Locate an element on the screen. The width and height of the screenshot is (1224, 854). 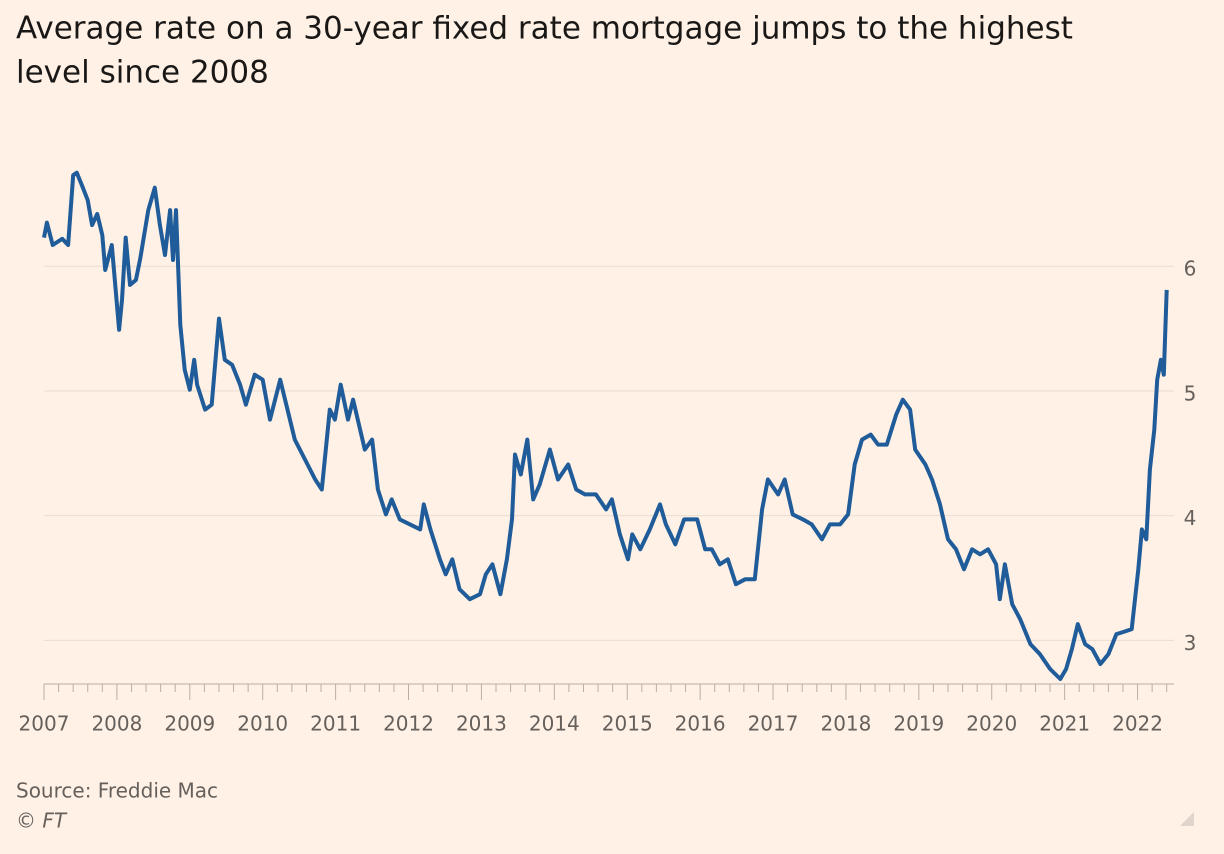
x-tick-label: 2008 is located at coordinates (116, 724).